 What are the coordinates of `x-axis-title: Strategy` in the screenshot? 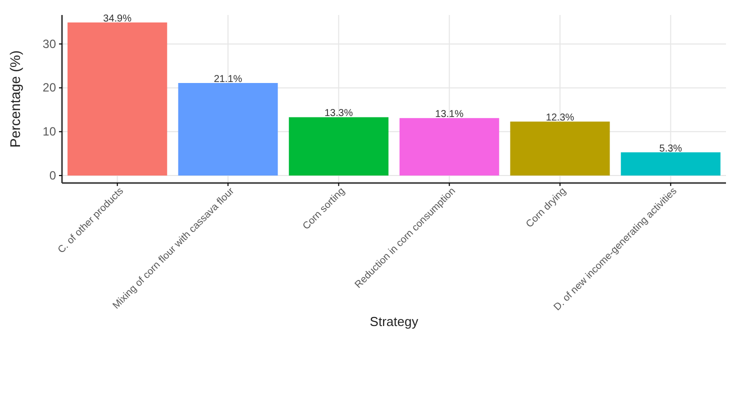 It's located at (394, 322).